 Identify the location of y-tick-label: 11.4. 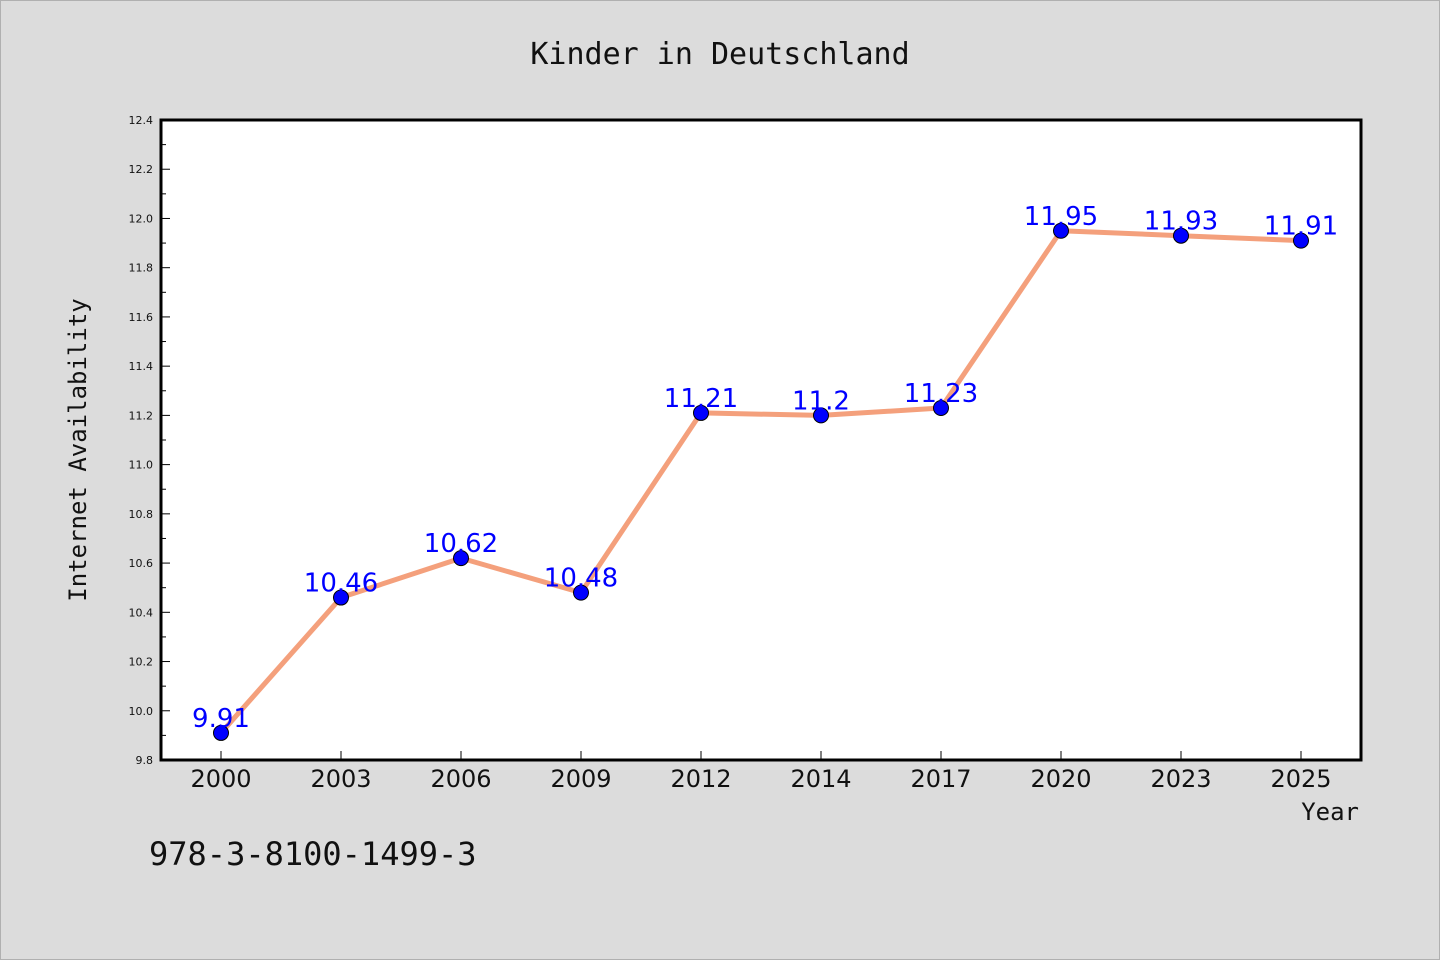
(141, 366).